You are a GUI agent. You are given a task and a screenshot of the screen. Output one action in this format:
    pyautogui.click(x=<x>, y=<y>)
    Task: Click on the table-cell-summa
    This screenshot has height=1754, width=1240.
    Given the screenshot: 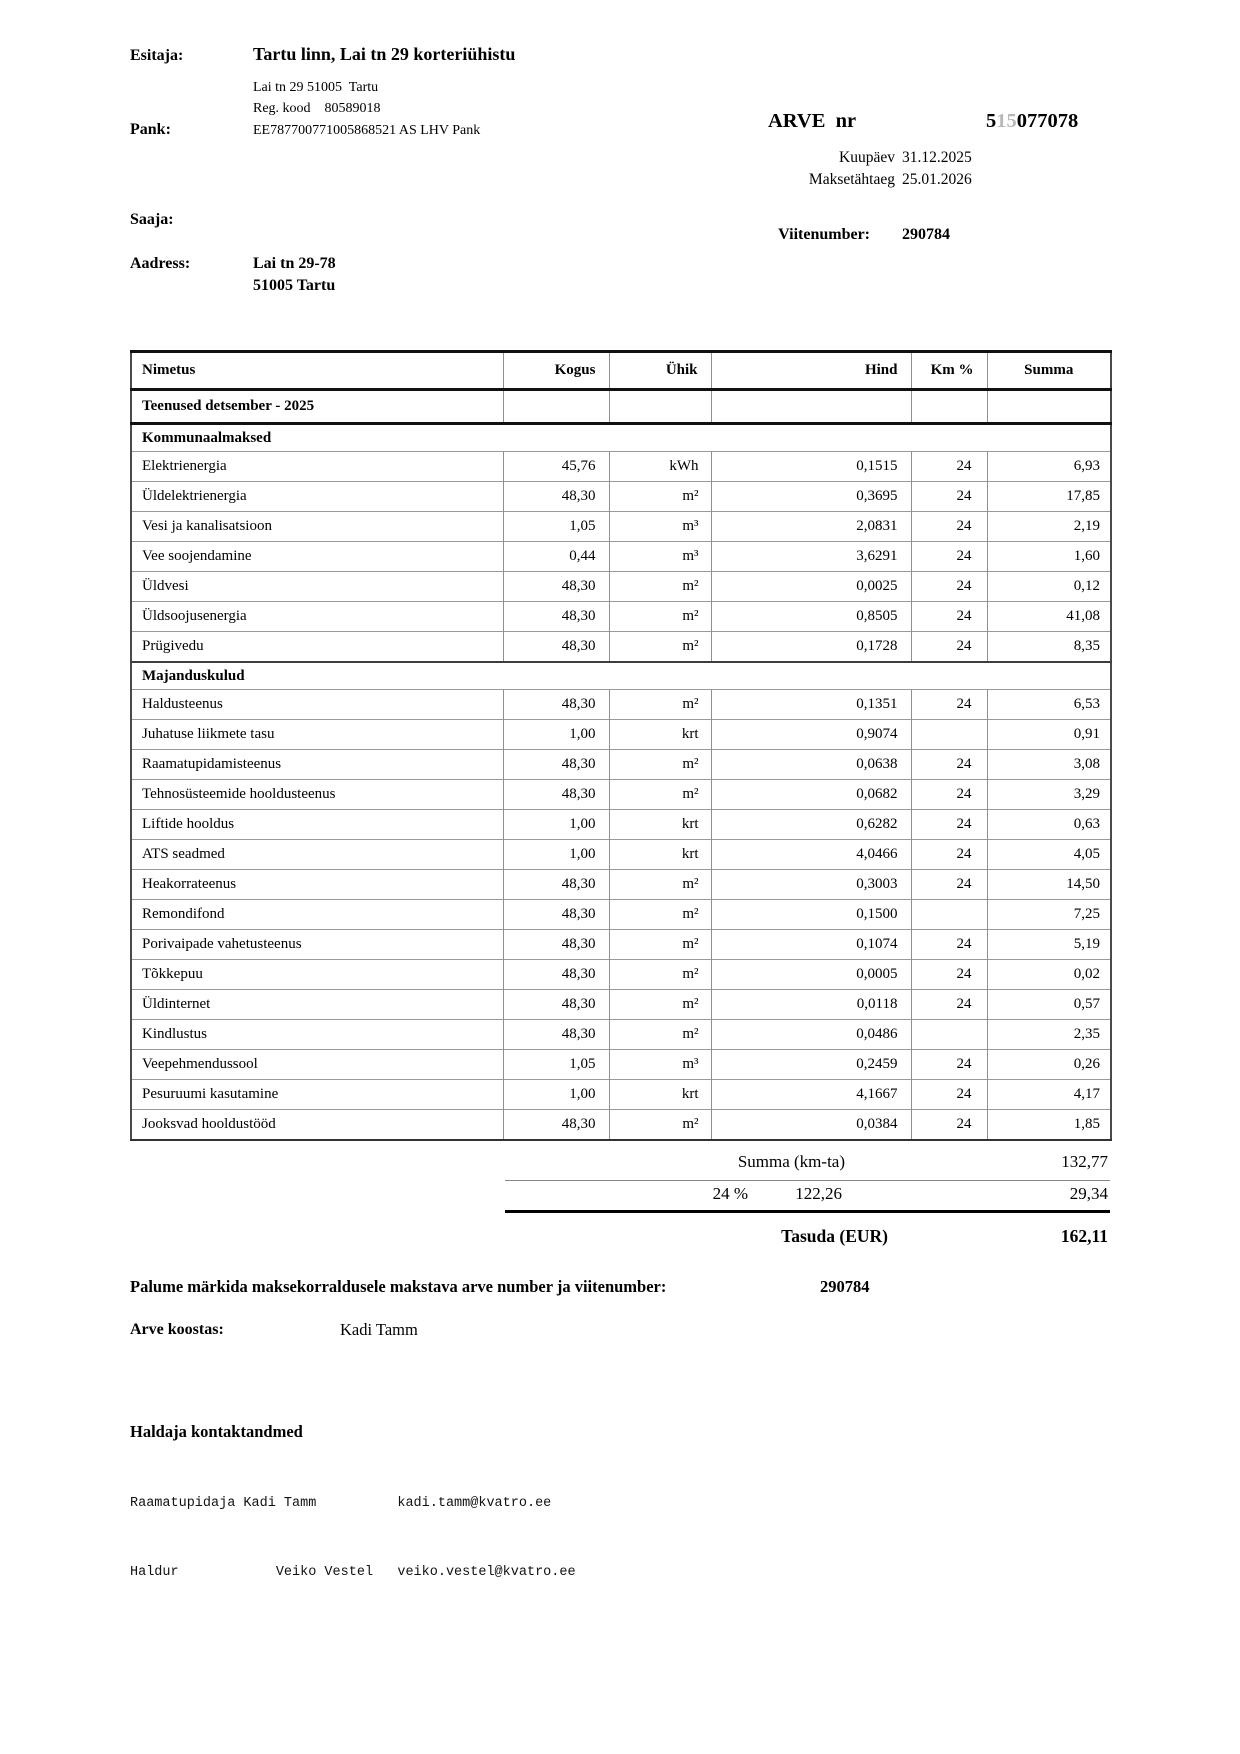 What is the action you would take?
    pyautogui.click(x=1048, y=407)
    